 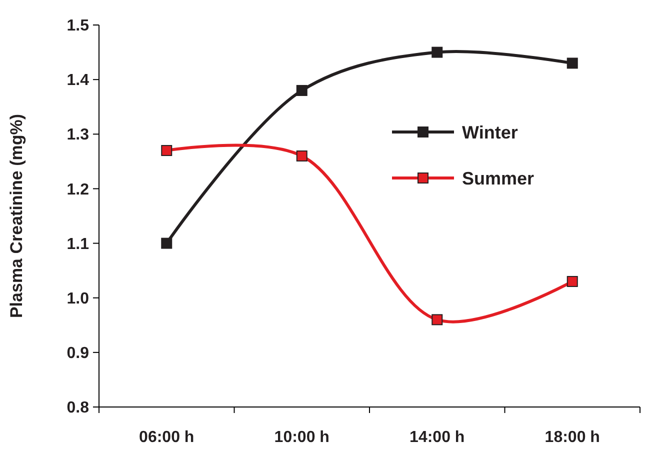 What do you see at coordinates (498, 178) in the screenshot?
I see `legend-label: Summer` at bounding box center [498, 178].